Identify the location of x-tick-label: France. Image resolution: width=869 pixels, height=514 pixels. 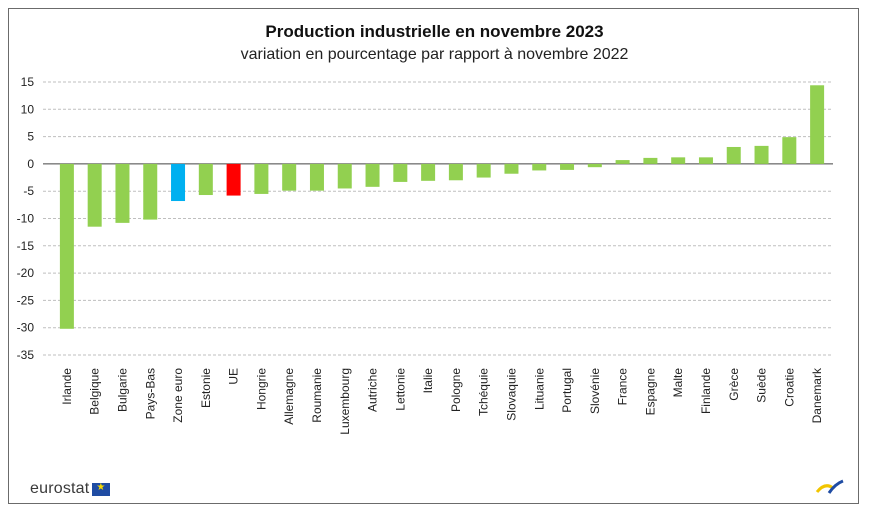
(623, 387).